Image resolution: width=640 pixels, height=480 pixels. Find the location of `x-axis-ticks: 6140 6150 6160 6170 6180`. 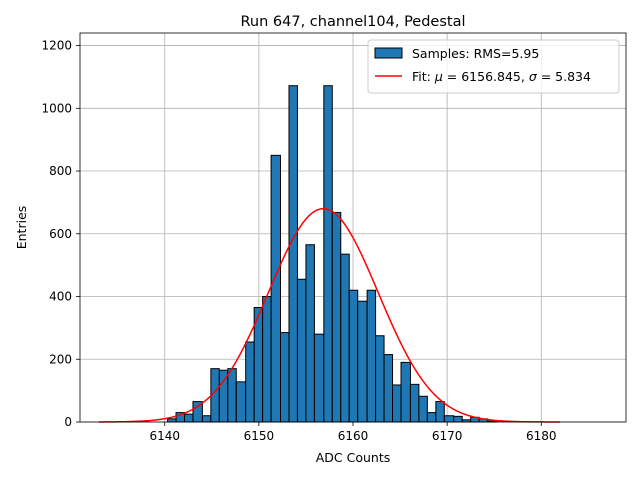

x-axis-ticks: 6140 6150 6160 6170 6180 is located at coordinates (353, 432).